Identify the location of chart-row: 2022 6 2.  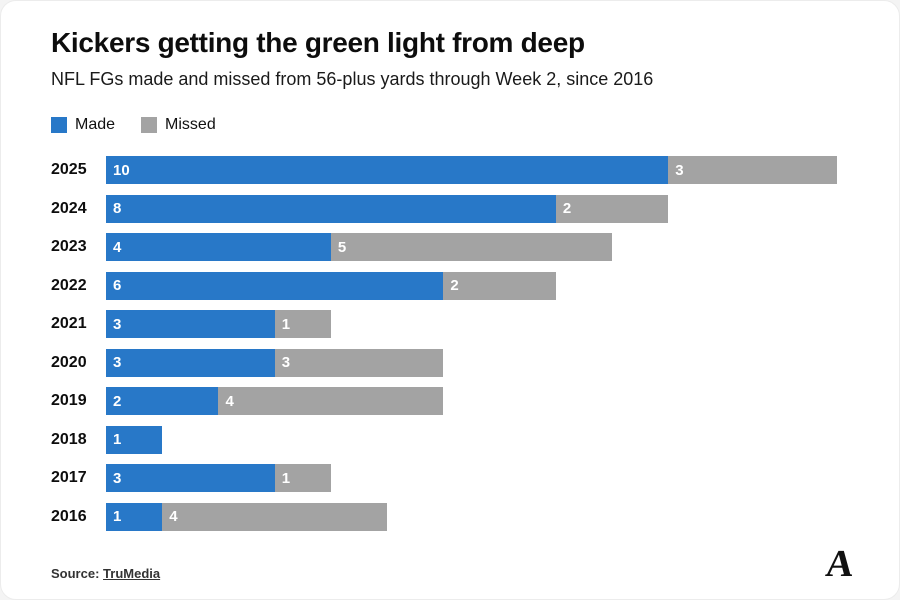
(444, 285).